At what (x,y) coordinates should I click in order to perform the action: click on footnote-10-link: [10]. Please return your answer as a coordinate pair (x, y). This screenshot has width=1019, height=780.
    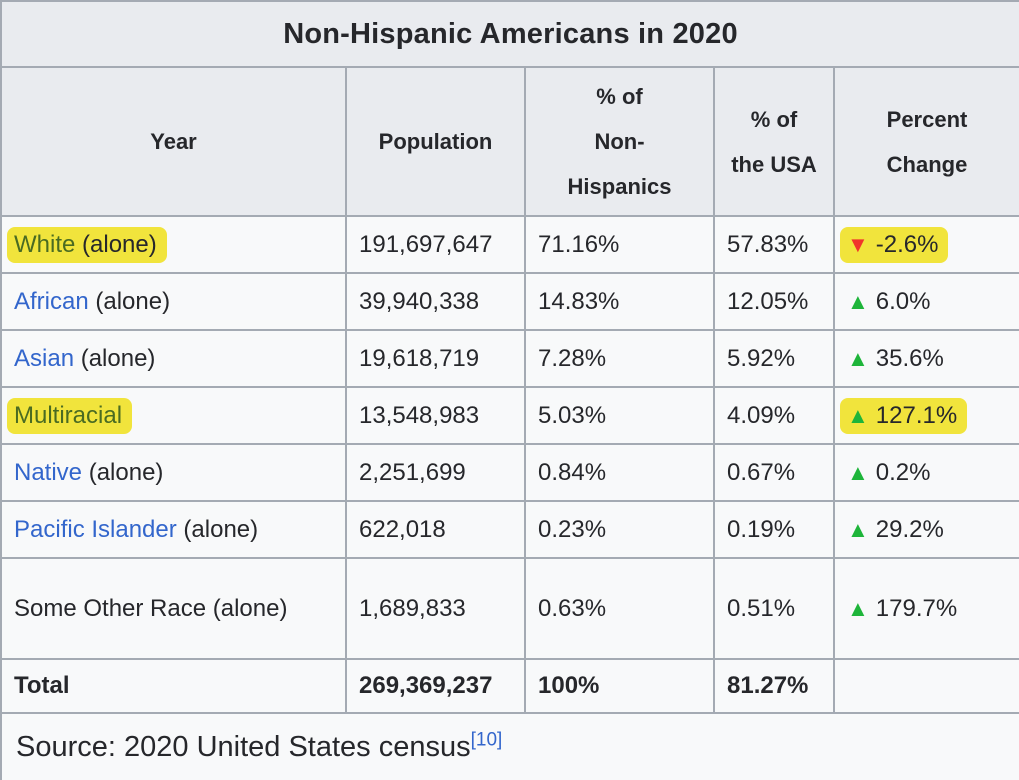
    Looking at the image, I should click on (486, 740).